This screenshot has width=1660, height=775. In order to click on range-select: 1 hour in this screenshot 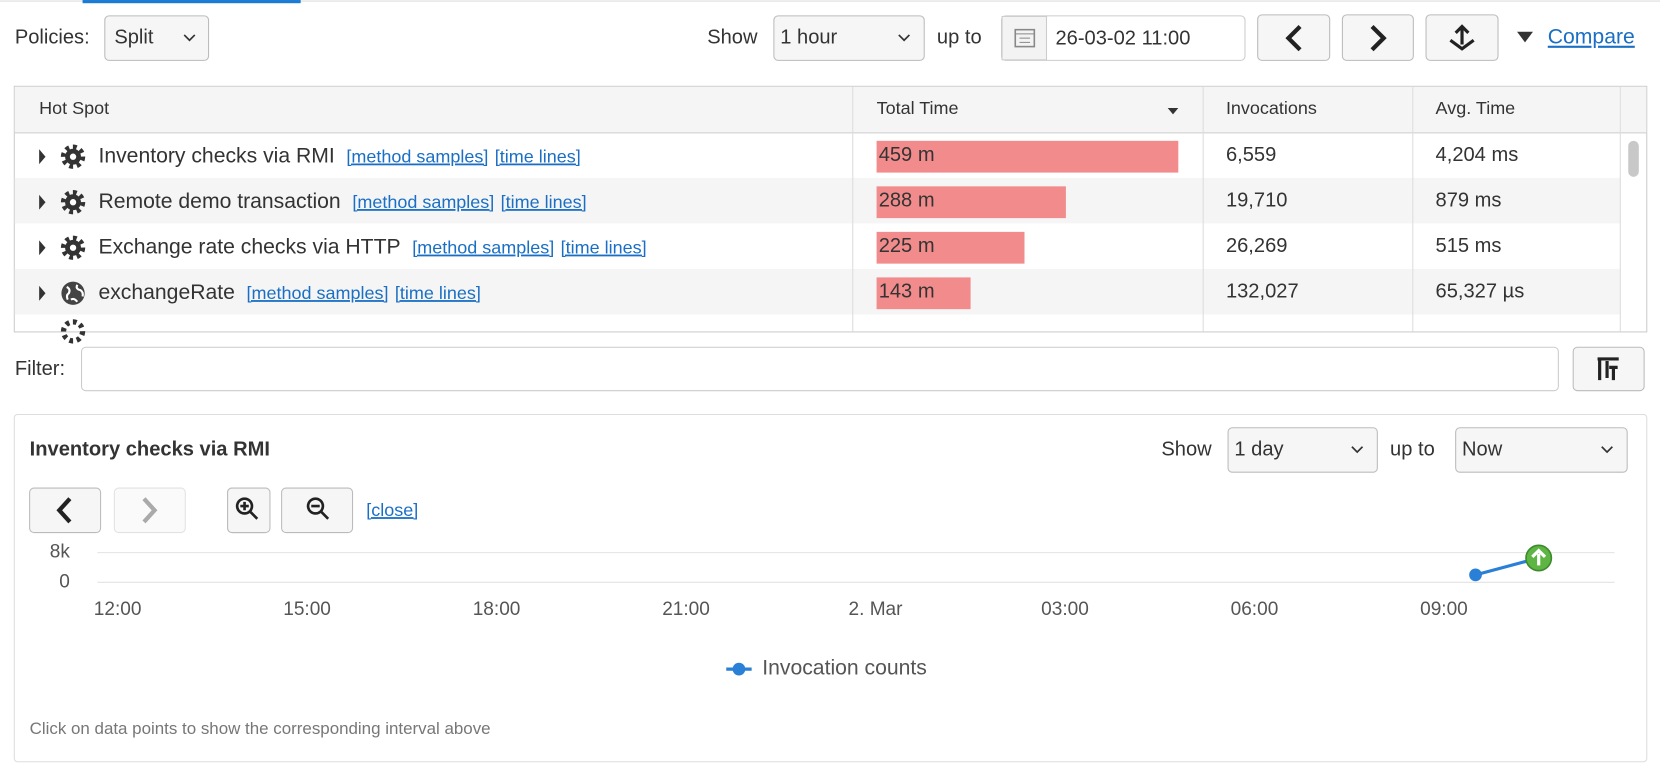, I will do `click(849, 38)`.